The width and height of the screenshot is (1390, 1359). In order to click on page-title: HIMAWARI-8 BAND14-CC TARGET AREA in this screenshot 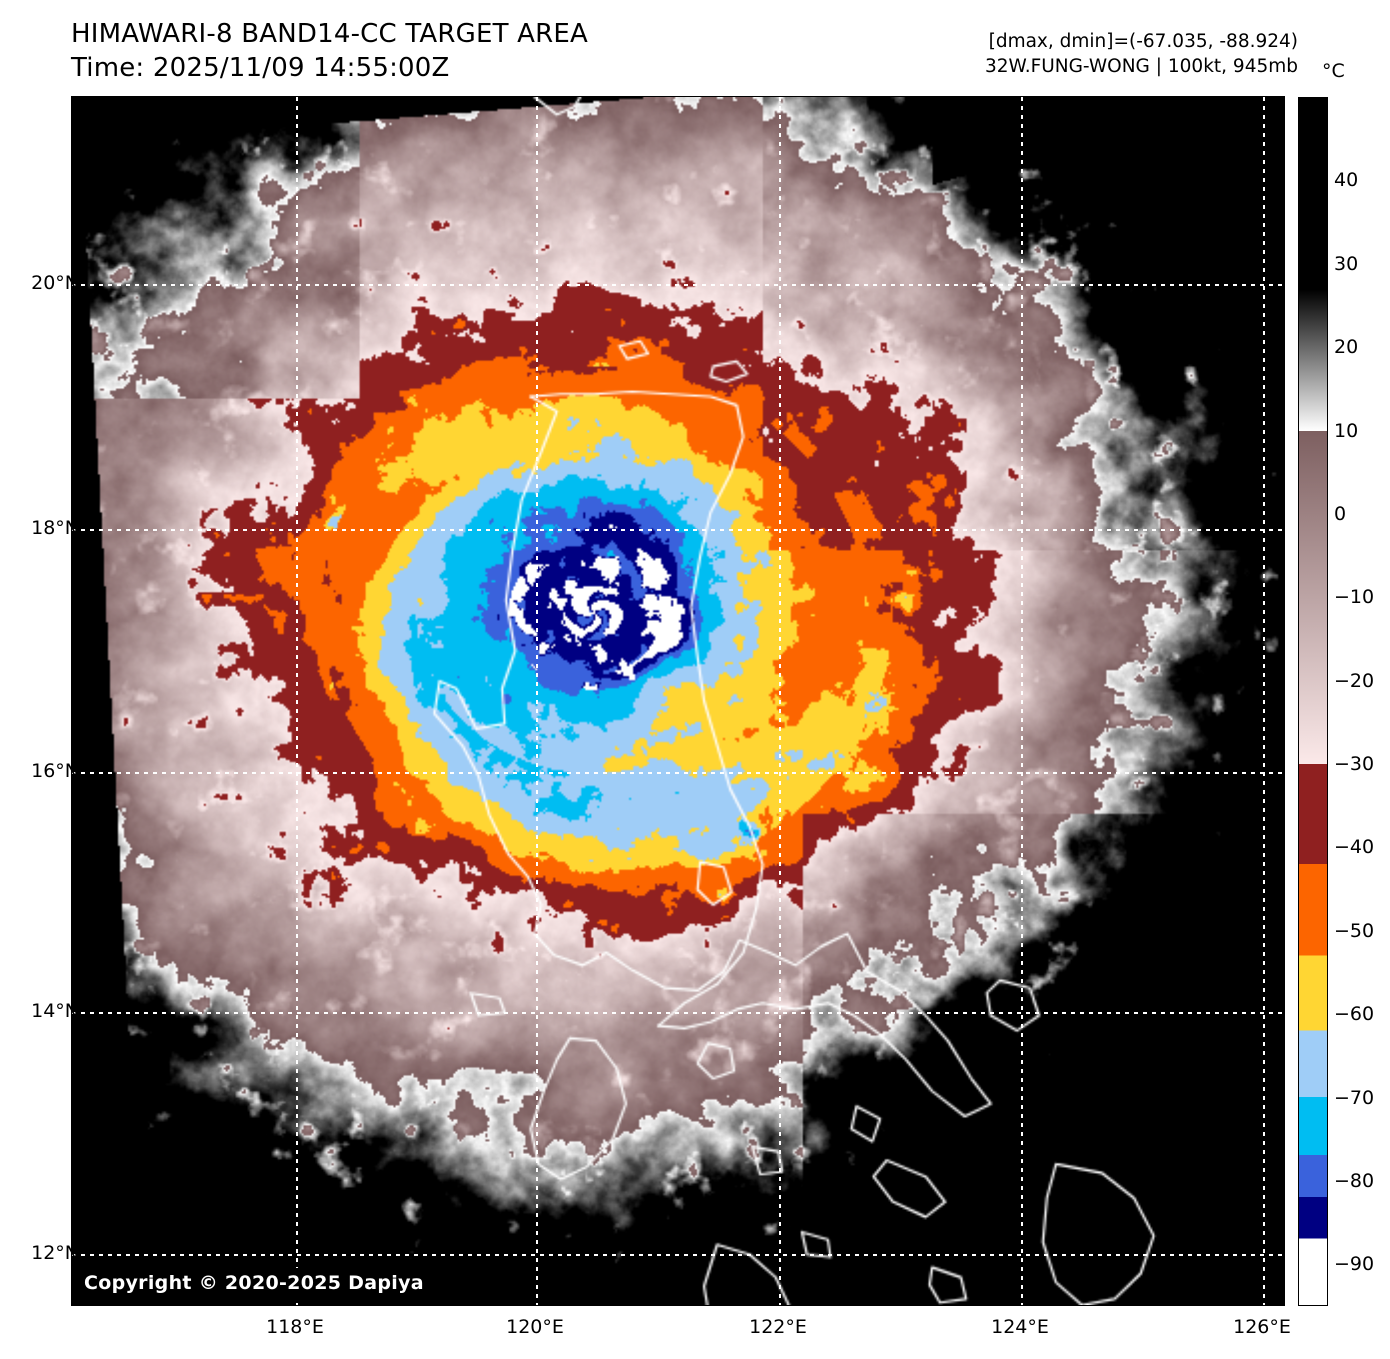, I will do `click(330, 34)`.